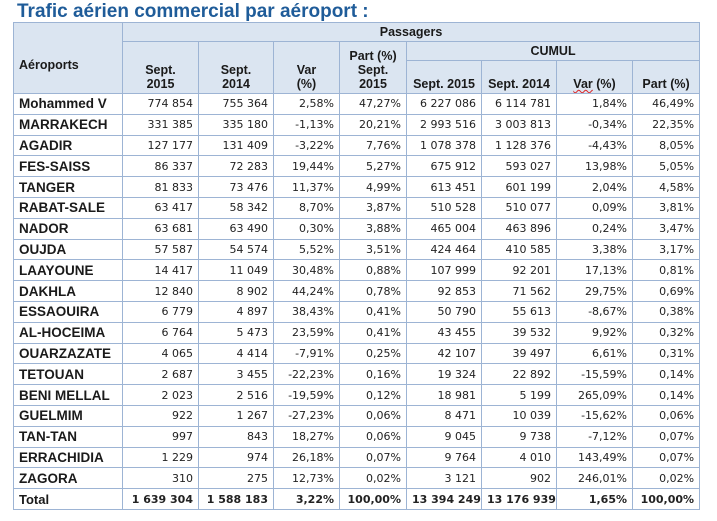  What do you see at coordinates (236, 249) in the screenshot?
I see `passengers-sept-2014: 54 574` at bounding box center [236, 249].